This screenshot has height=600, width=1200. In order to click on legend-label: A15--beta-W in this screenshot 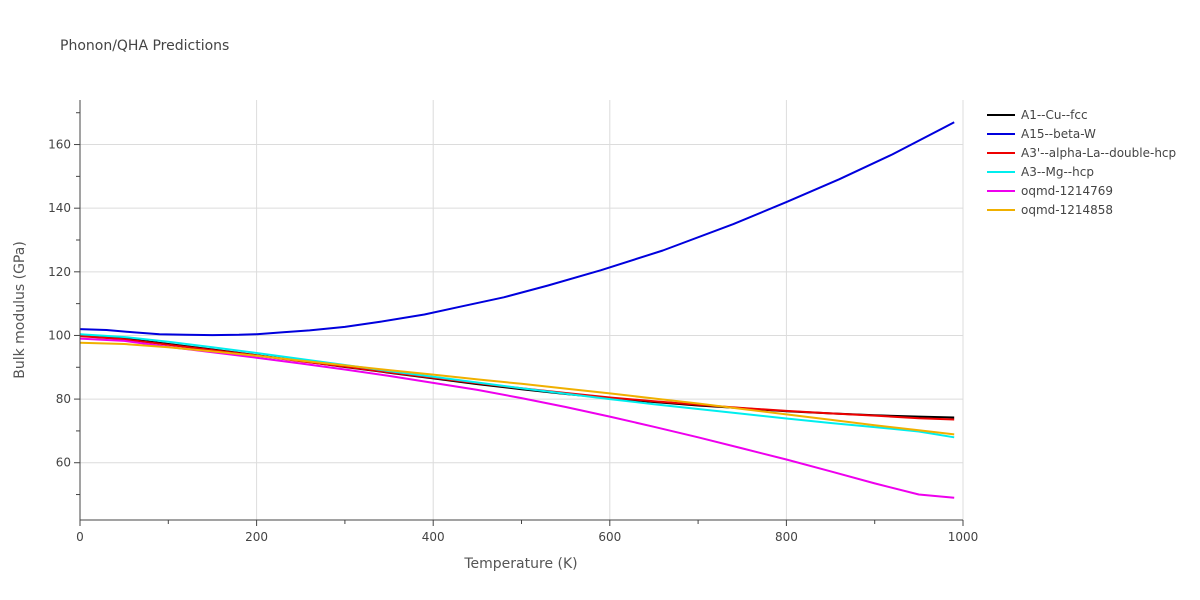, I will do `click(1058, 134)`.